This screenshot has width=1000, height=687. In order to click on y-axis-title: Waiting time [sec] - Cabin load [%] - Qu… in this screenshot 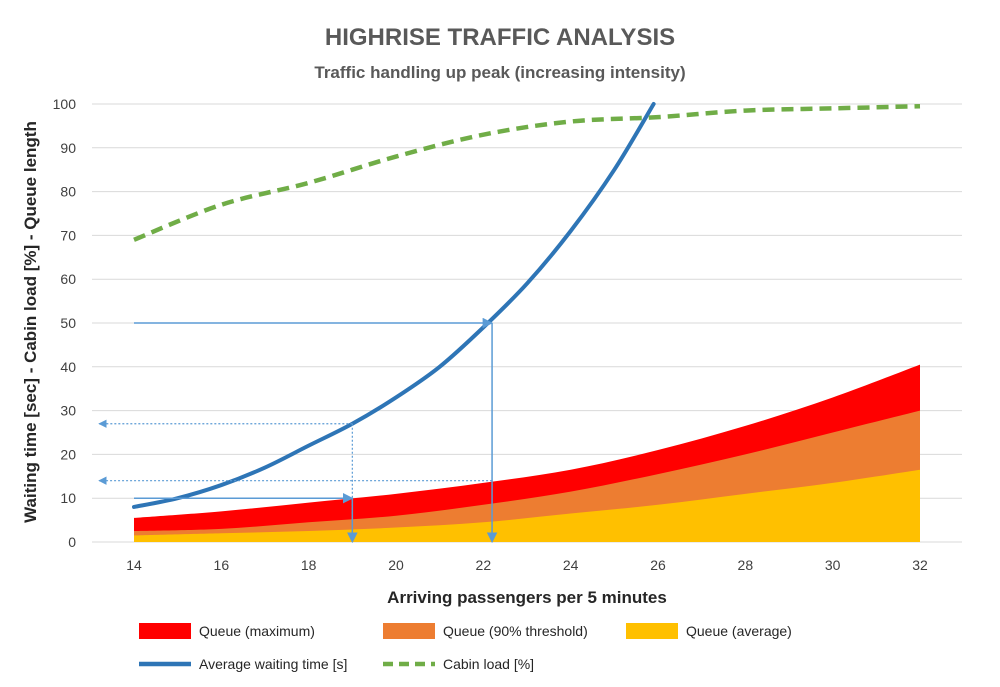, I will do `click(30, 322)`.